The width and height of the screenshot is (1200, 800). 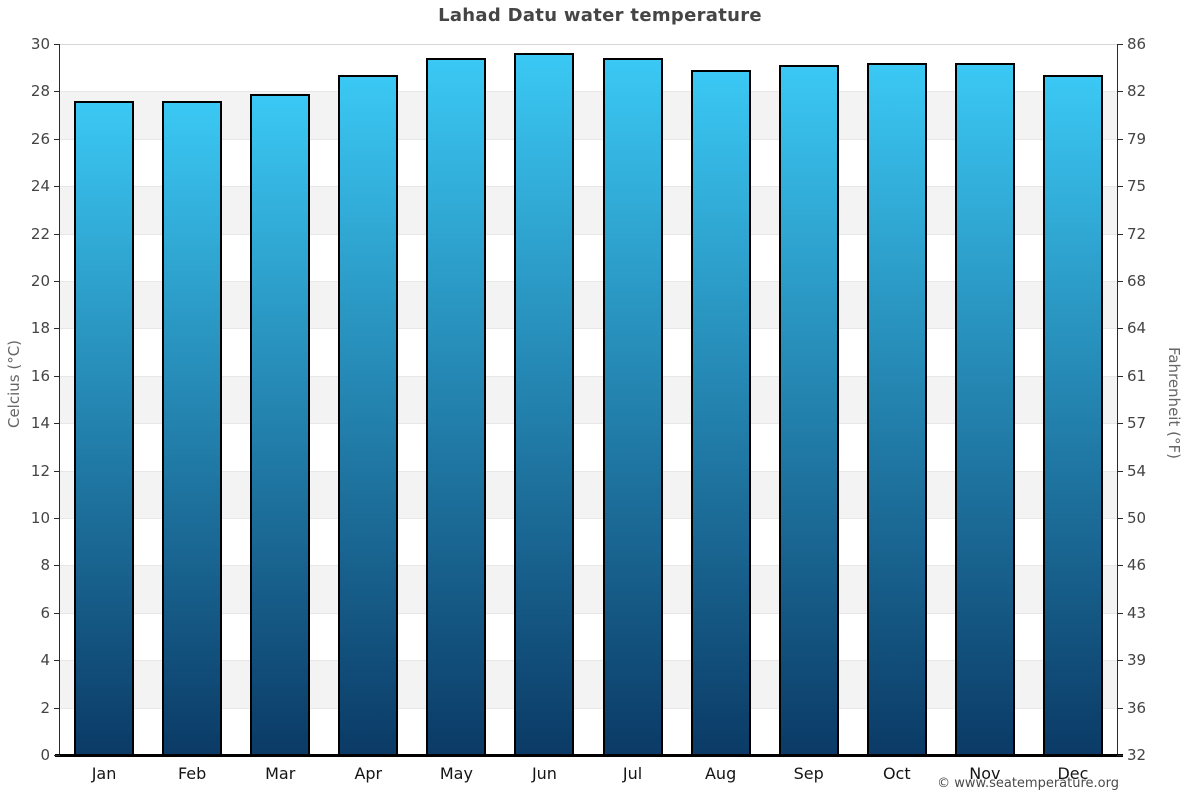 I want to click on x-tick-label-may: May, so click(x=456, y=773).